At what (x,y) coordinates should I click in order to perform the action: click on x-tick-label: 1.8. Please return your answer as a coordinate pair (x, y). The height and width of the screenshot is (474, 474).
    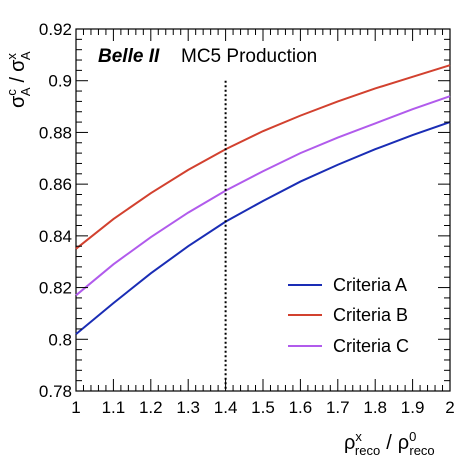
    Looking at the image, I should click on (375, 407).